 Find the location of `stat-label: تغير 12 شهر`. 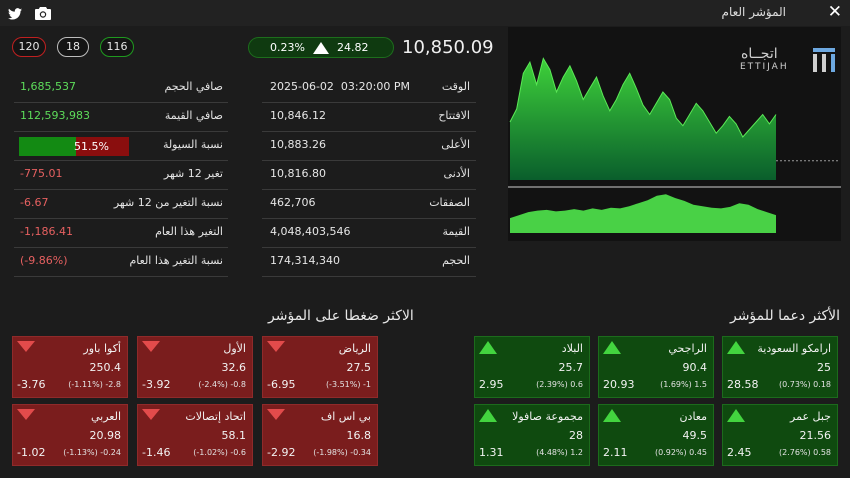

stat-label: تغير 12 شهر is located at coordinates (193, 173).